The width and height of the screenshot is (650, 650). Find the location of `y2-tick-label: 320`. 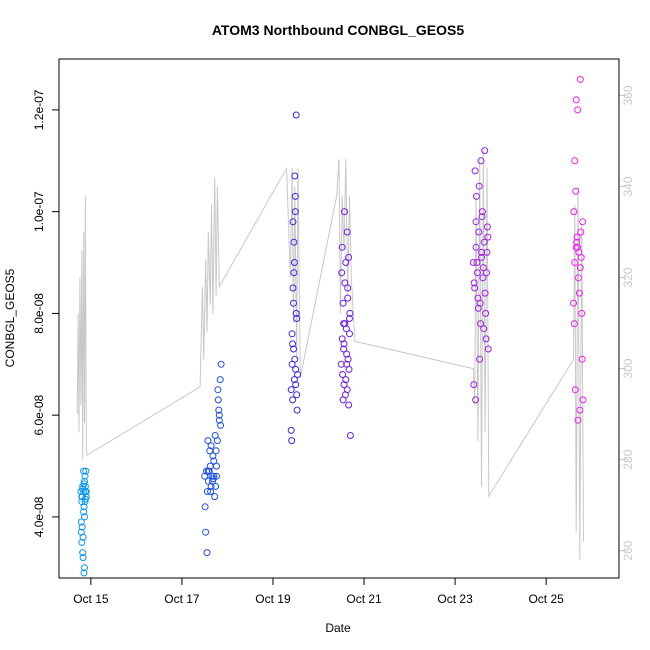

y2-tick-label: 320 is located at coordinates (628, 277).